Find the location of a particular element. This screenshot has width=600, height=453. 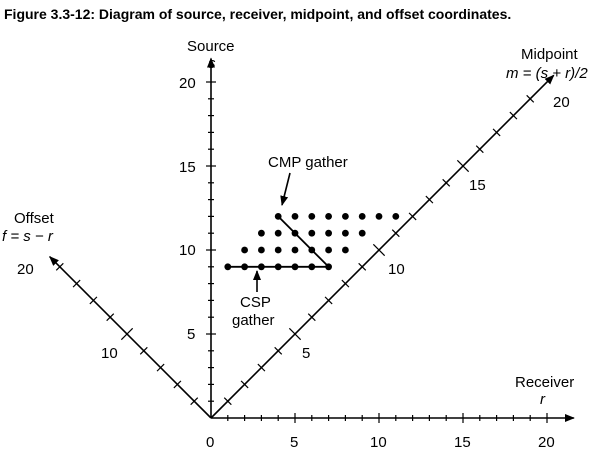

midpoint-tick-15: 15 is located at coordinates (477, 185).